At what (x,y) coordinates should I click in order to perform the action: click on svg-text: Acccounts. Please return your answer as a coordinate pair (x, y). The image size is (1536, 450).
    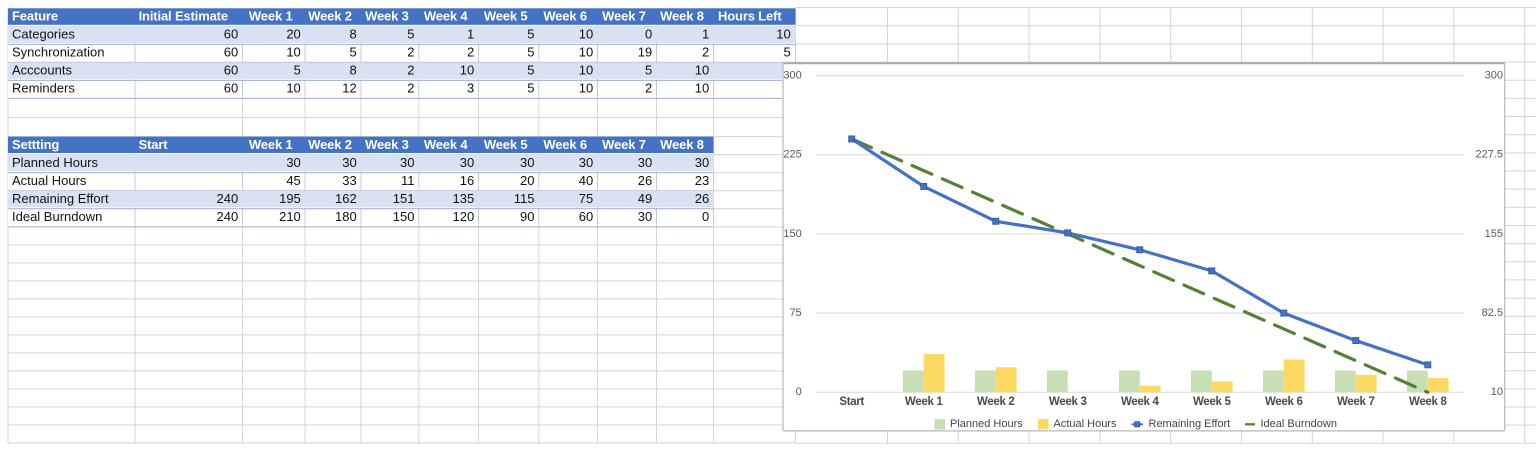
    Looking at the image, I should click on (42, 70).